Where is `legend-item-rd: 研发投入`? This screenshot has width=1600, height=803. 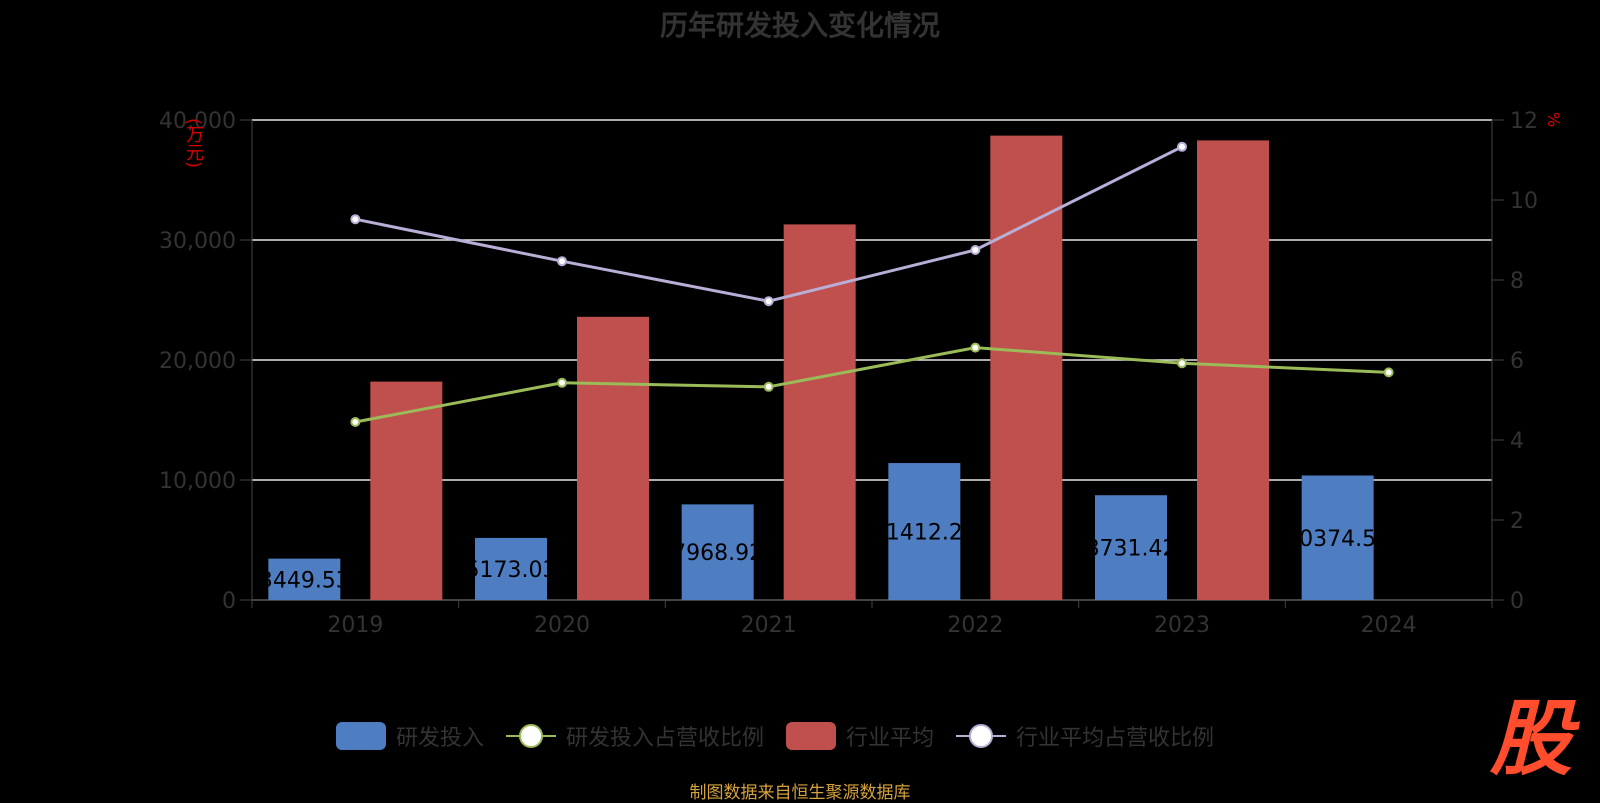
legend-item-rd: 研发投入 is located at coordinates (415, 736).